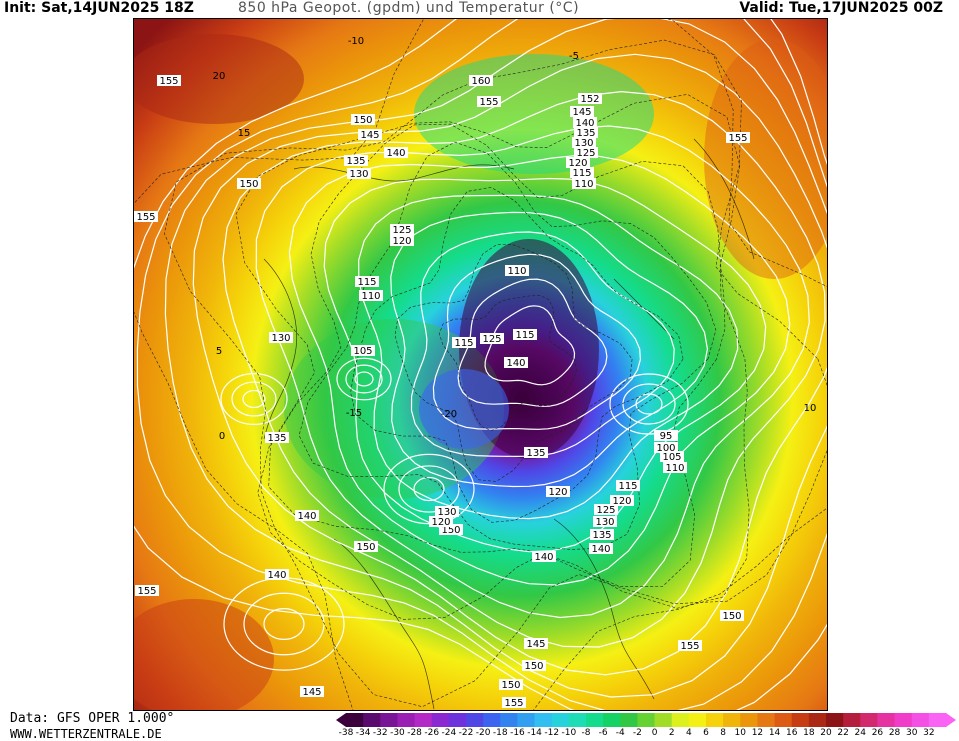 The height and width of the screenshot is (741, 959). Describe the element at coordinates (586, 733) in the screenshot. I see `scale-label: -8` at that location.